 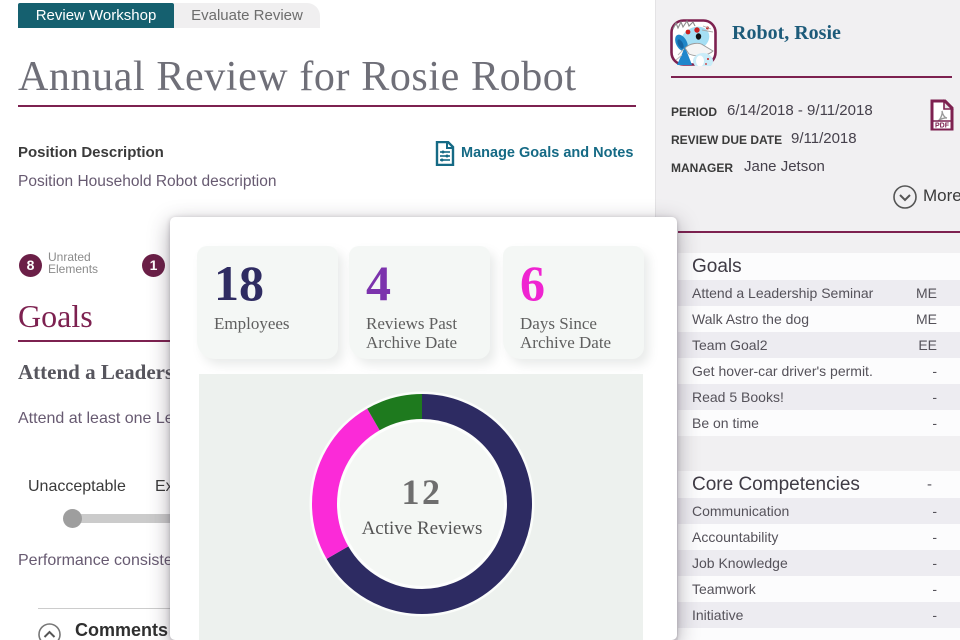 What do you see at coordinates (942, 126) in the screenshot?
I see `svg-text: PDF` at bounding box center [942, 126].